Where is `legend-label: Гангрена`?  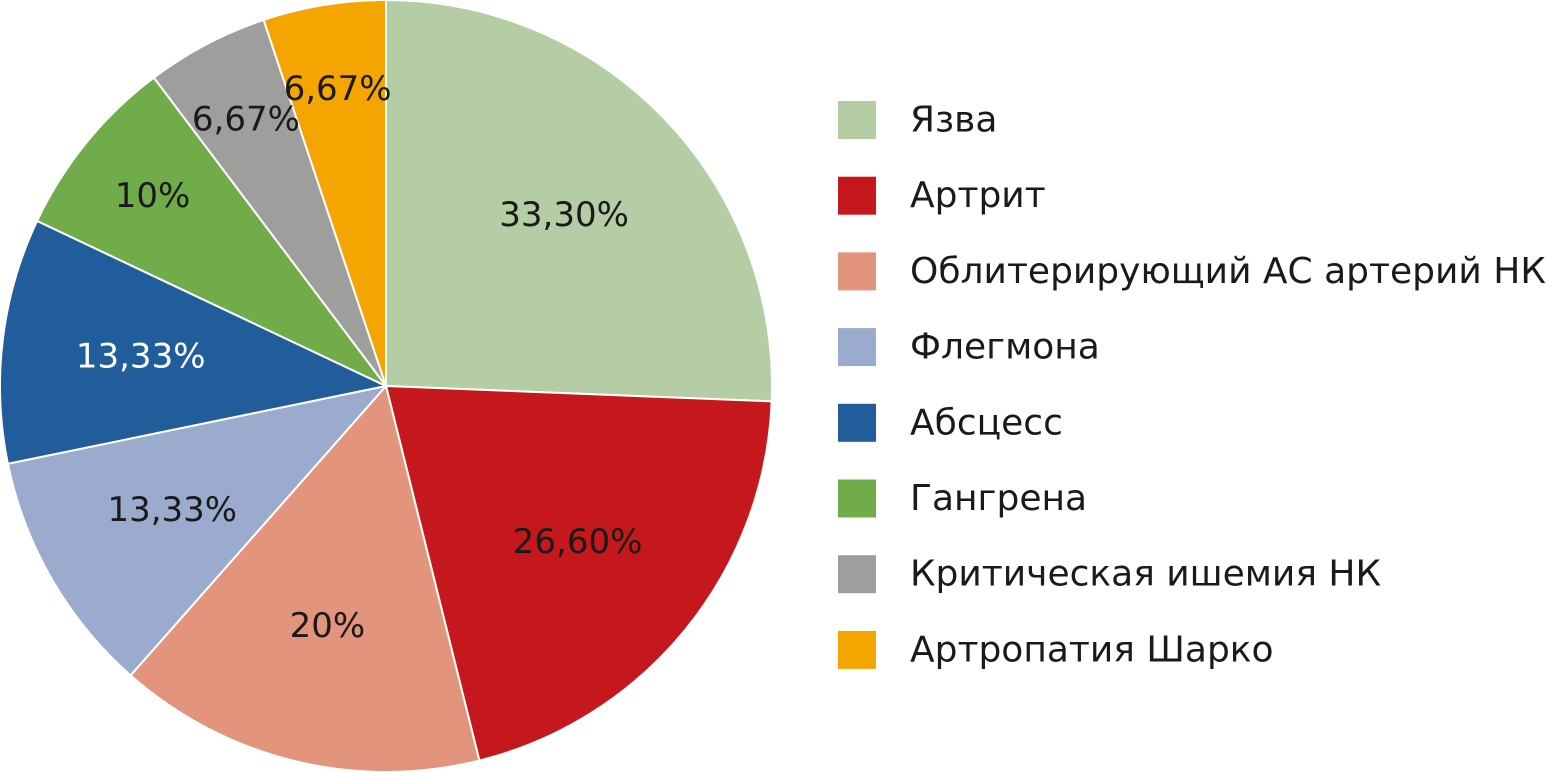
legend-label: Гангрена is located at coordinates (998, 498).